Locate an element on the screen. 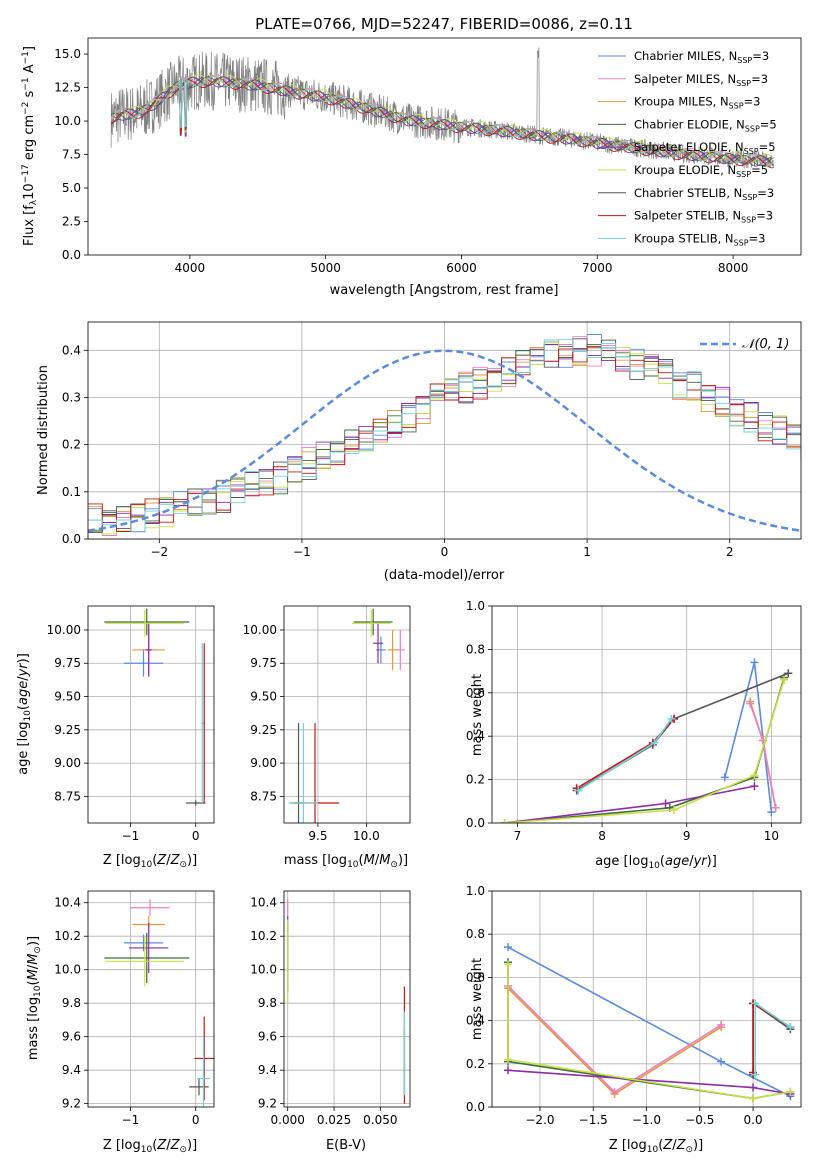 The width and height of the screenshot is (819, 1170). y-tick-label: 0.2 is located at coordinates (475, 1064).